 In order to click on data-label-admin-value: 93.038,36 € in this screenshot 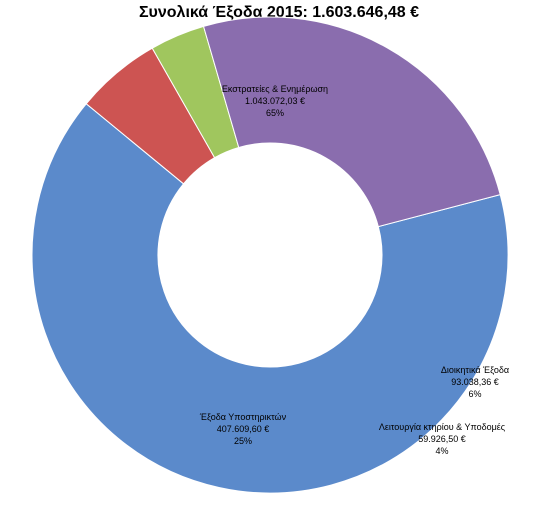, I will do `click(475, 382)`.